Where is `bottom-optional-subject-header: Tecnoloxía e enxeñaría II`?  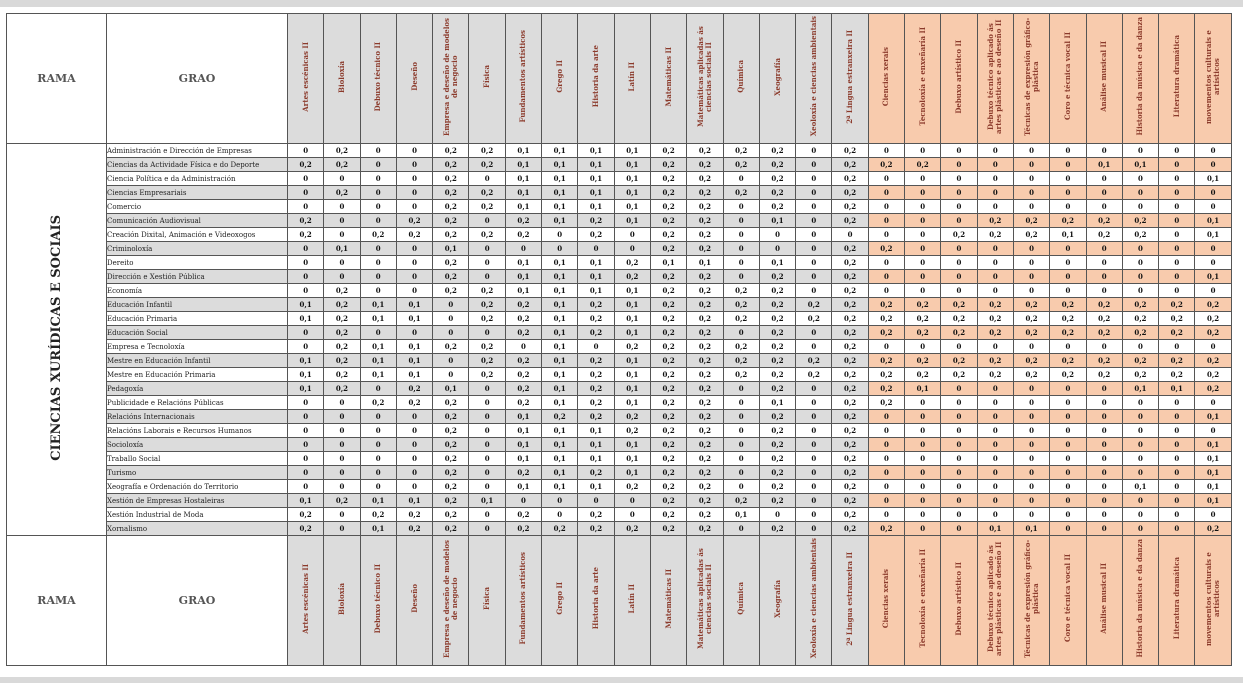 bottom-optional-subject-header: Tecnoloxía e enxeñaría II is located at coordinates (923, 600).